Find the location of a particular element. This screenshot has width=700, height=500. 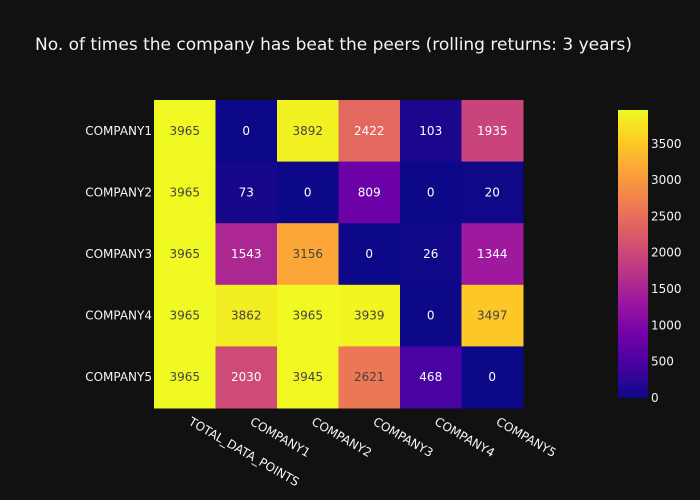

colorbar-tick-label: 1500 is located at coordinates (666, 289).